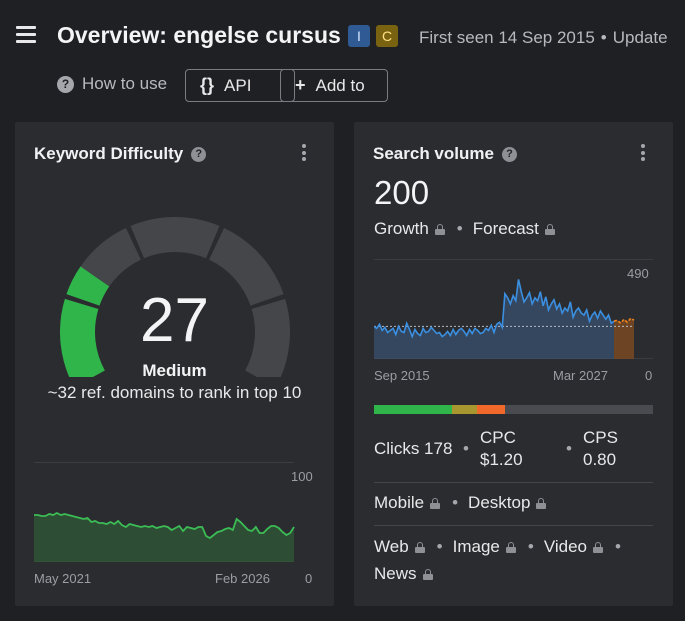 Image resolution: width=685 pixels, height=621 pixels. I want to click on difficulty-trend-area, so click(164, 537).